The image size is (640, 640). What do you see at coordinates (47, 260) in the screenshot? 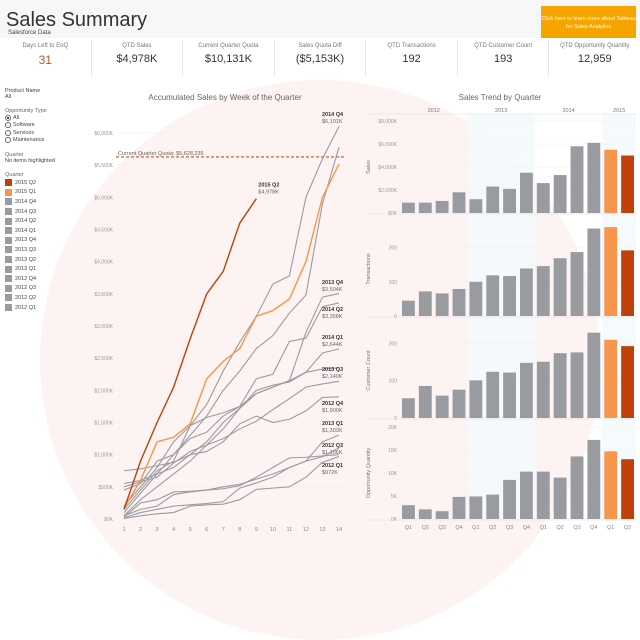
I see `legend-item: 2013 Q2` at bounding box center [47, 260].